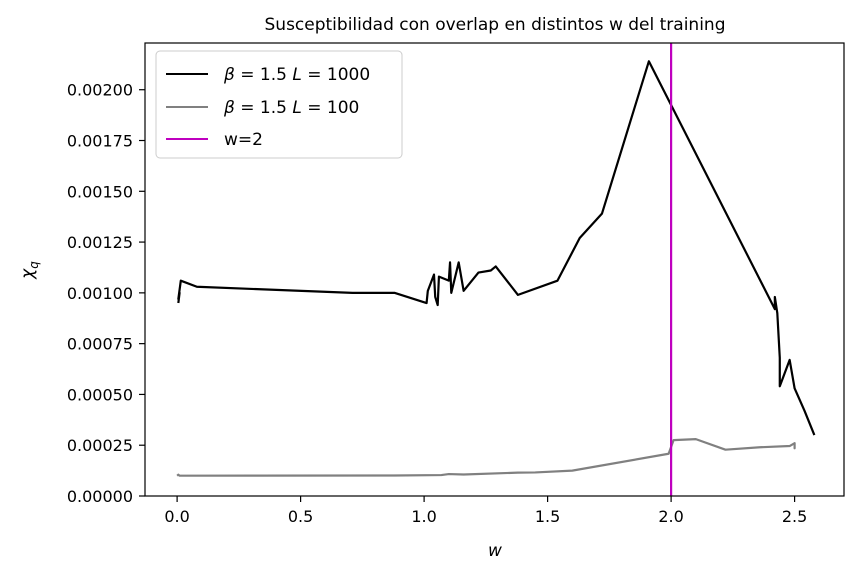  What do you see at coordinates (176, 516) in the screenshot?
I see `x-tick-label: 0.0` at bounding box center [176, 516].